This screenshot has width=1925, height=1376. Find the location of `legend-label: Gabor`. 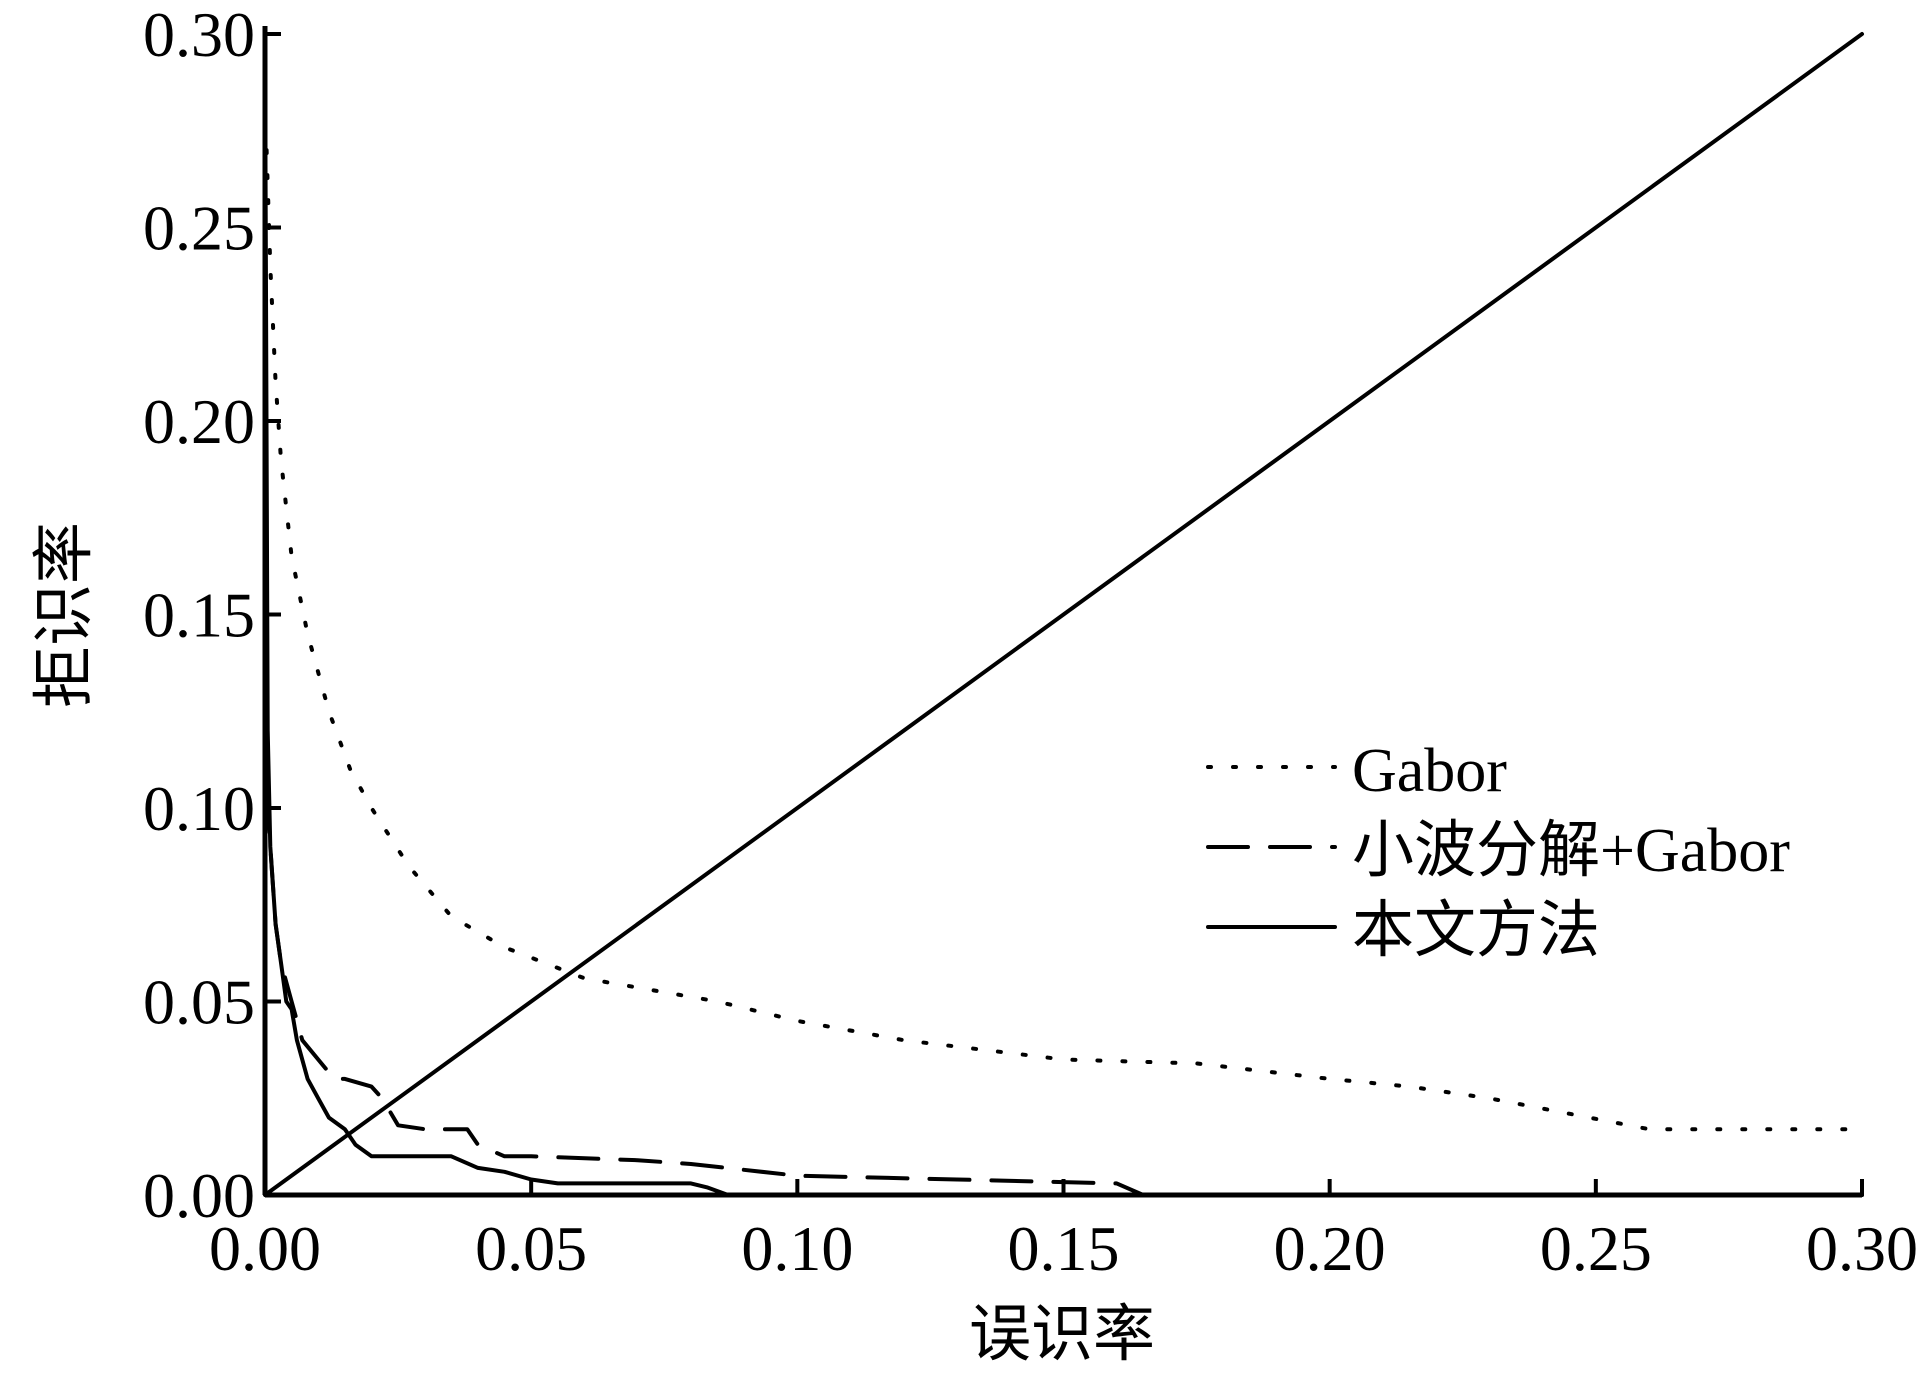

legend-label: Gabor is located at coordinates (1429, 771).